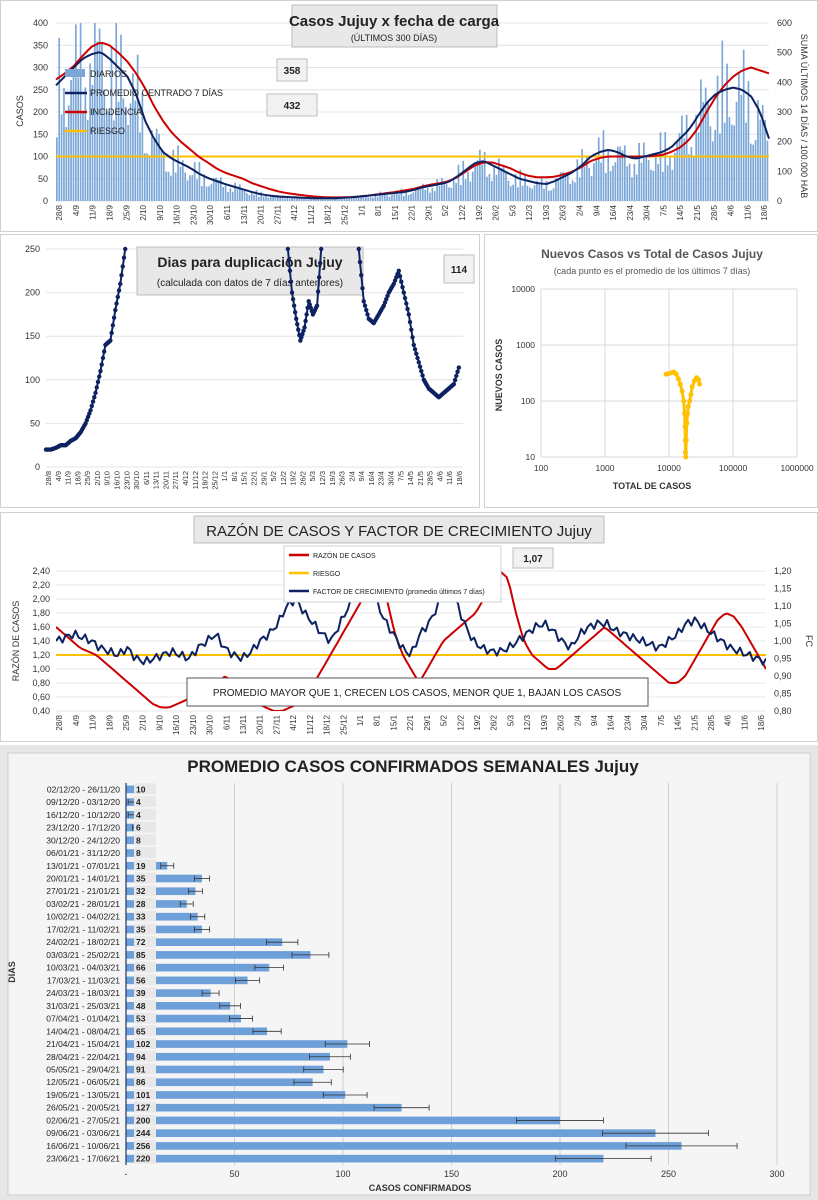  What do you see at coordinates (224, 476) in the screenshot?
I see `x-tick-label: 1/1` at bounding box center [224, 476].